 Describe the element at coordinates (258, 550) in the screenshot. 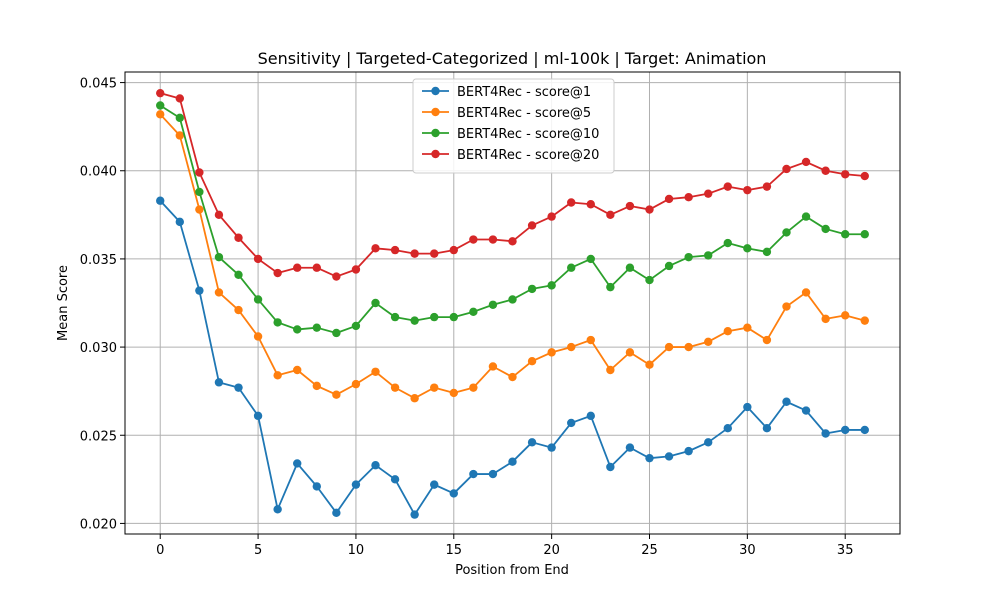

I see `x-tick-label: 5` at that location.